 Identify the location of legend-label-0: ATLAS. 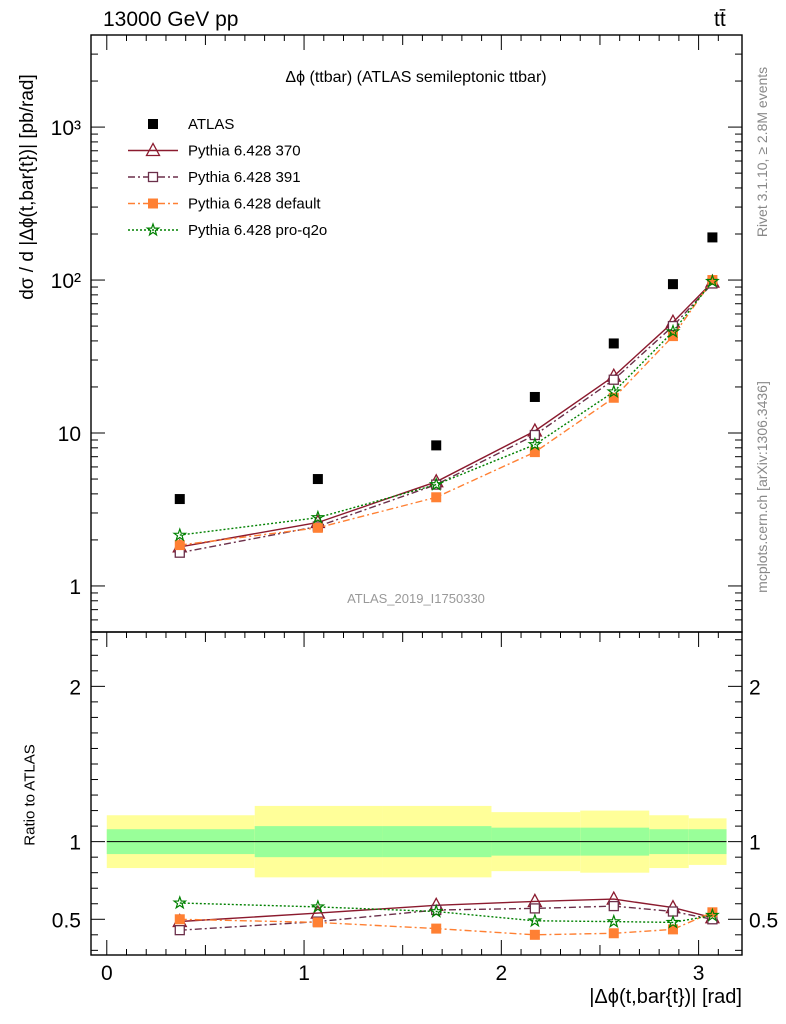
(211, 124).